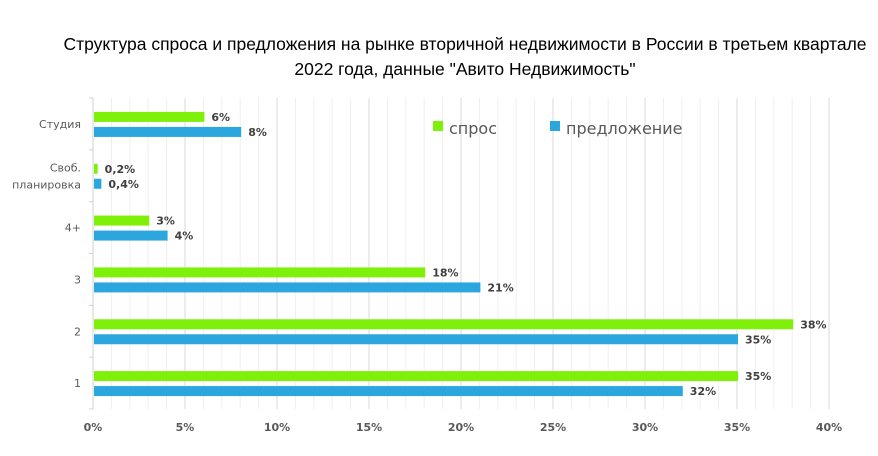 This screenshot has width=878, height=456. I want to click on data-label: 0,2%, so click(120, 169).